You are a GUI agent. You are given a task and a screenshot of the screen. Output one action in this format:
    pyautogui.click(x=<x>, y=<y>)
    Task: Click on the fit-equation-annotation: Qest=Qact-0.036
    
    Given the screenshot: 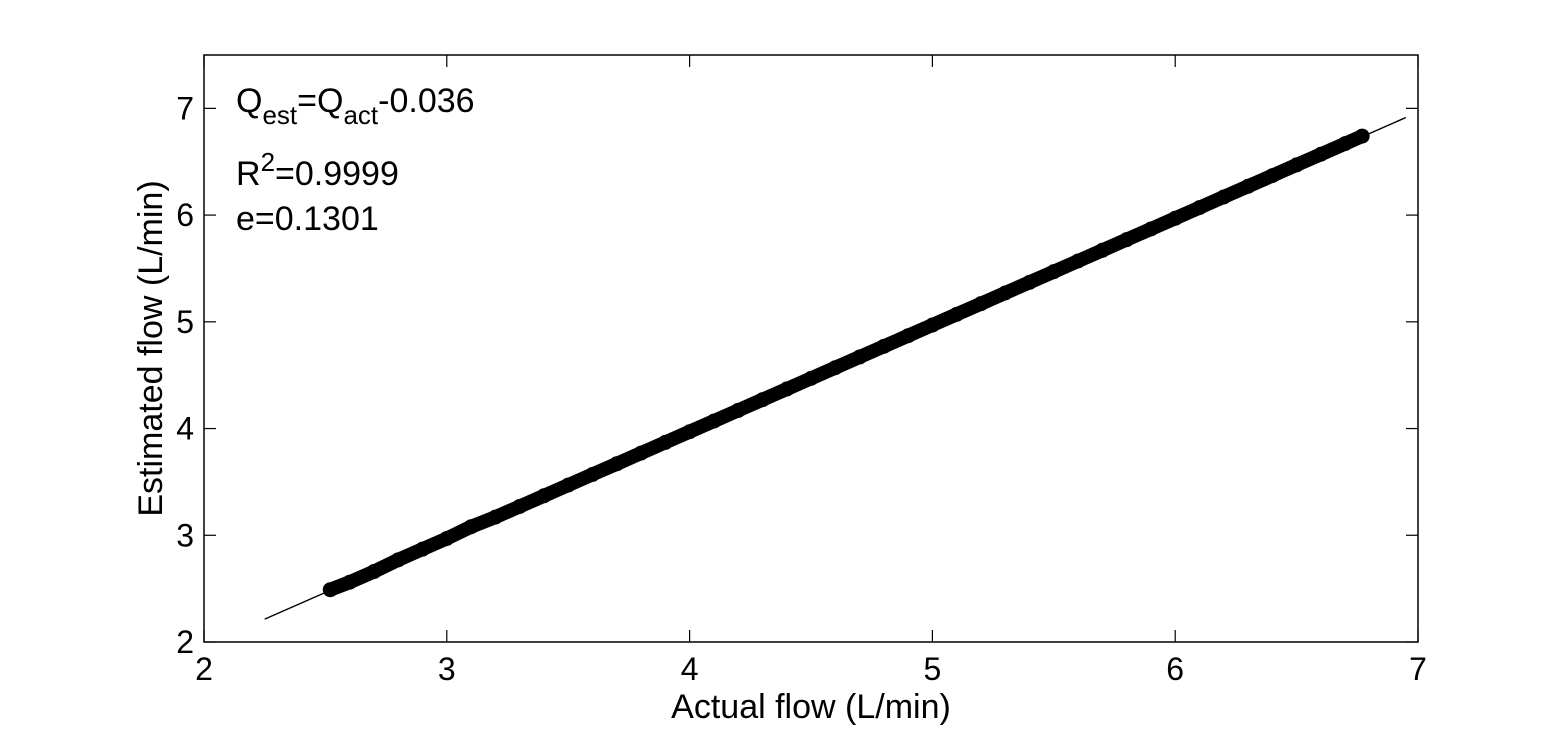 What is the action you would take?
    pyautogui.click(x=355, y=106)
    